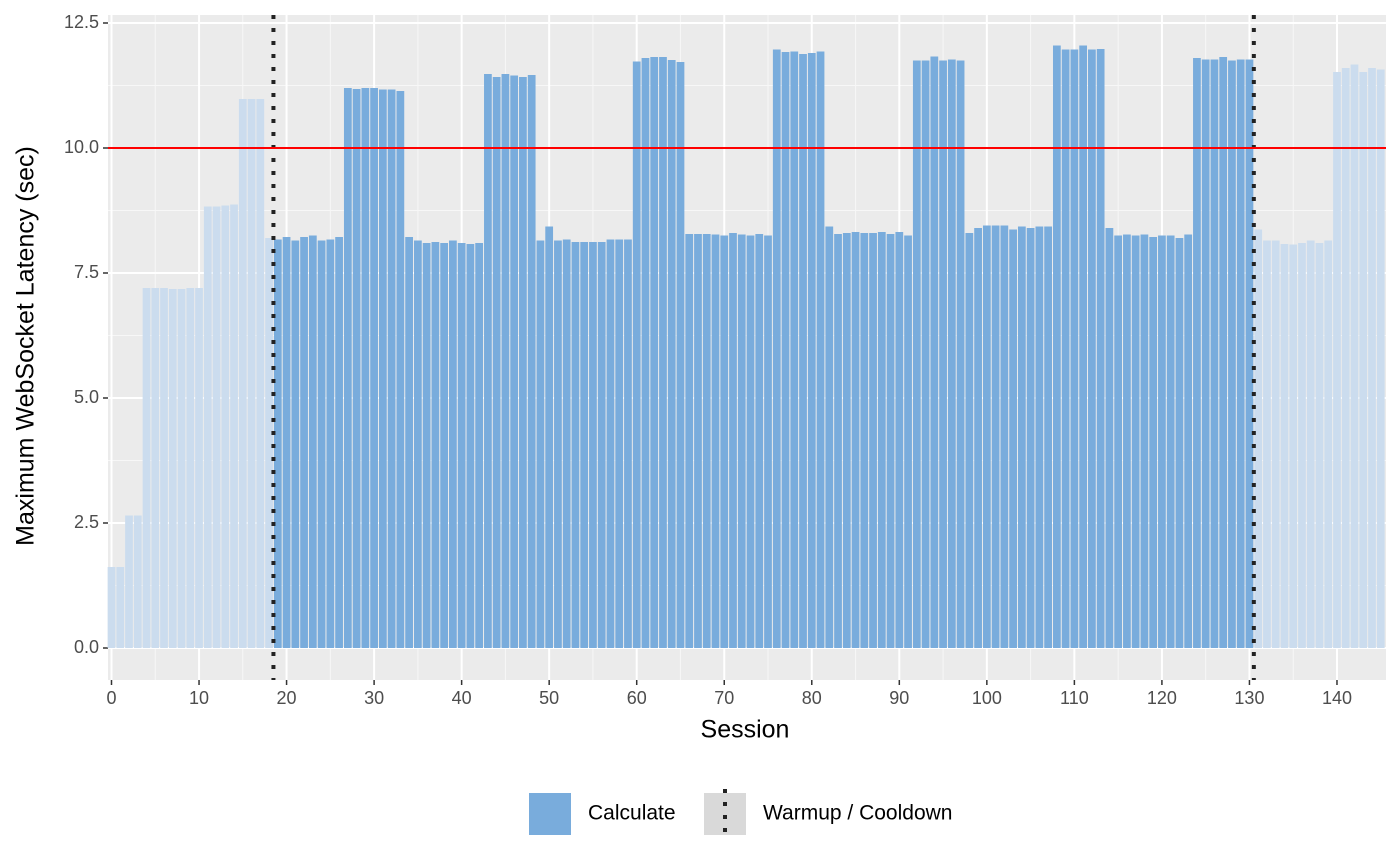 Image resolution: width=1400 pixels, height=866 pixels. What do you see at coordinates (199, 698) in the screenshot?
I see `x-tick-label: 10` at bounding box center [199, 698].